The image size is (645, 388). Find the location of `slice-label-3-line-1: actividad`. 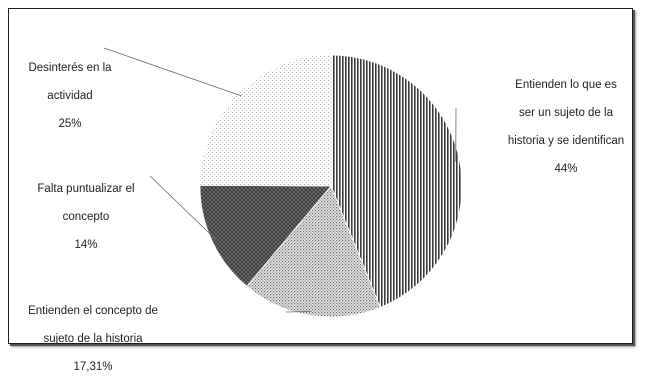

slice-label-3-line-1: actividad is located at coordinates (70, 96).